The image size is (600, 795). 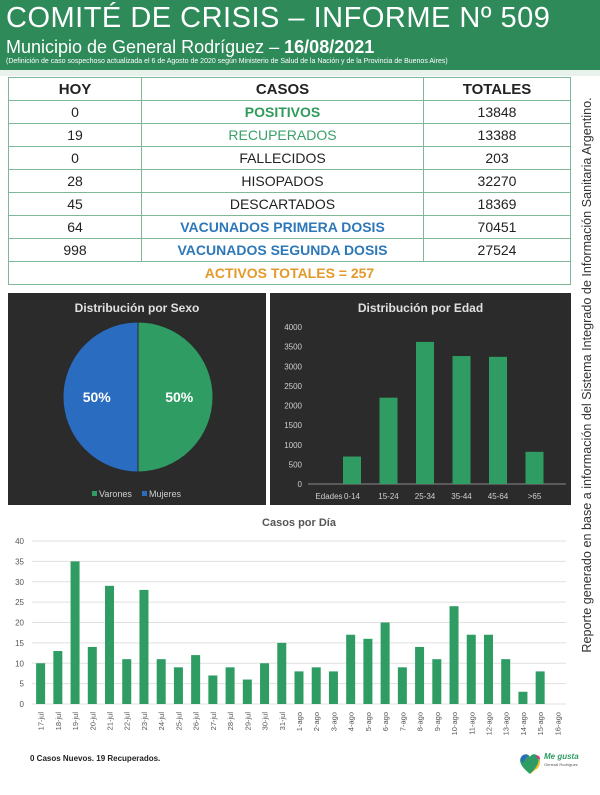 I want to click on daily-ytick-label: 15, so click(x=19, y=643).